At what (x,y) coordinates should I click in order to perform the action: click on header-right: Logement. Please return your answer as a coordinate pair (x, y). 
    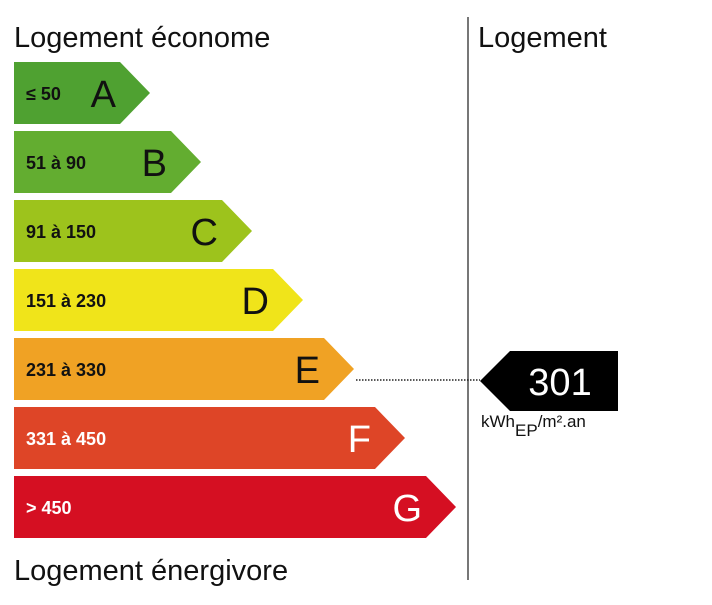
    Looking at the image, I should click on (542, 38).